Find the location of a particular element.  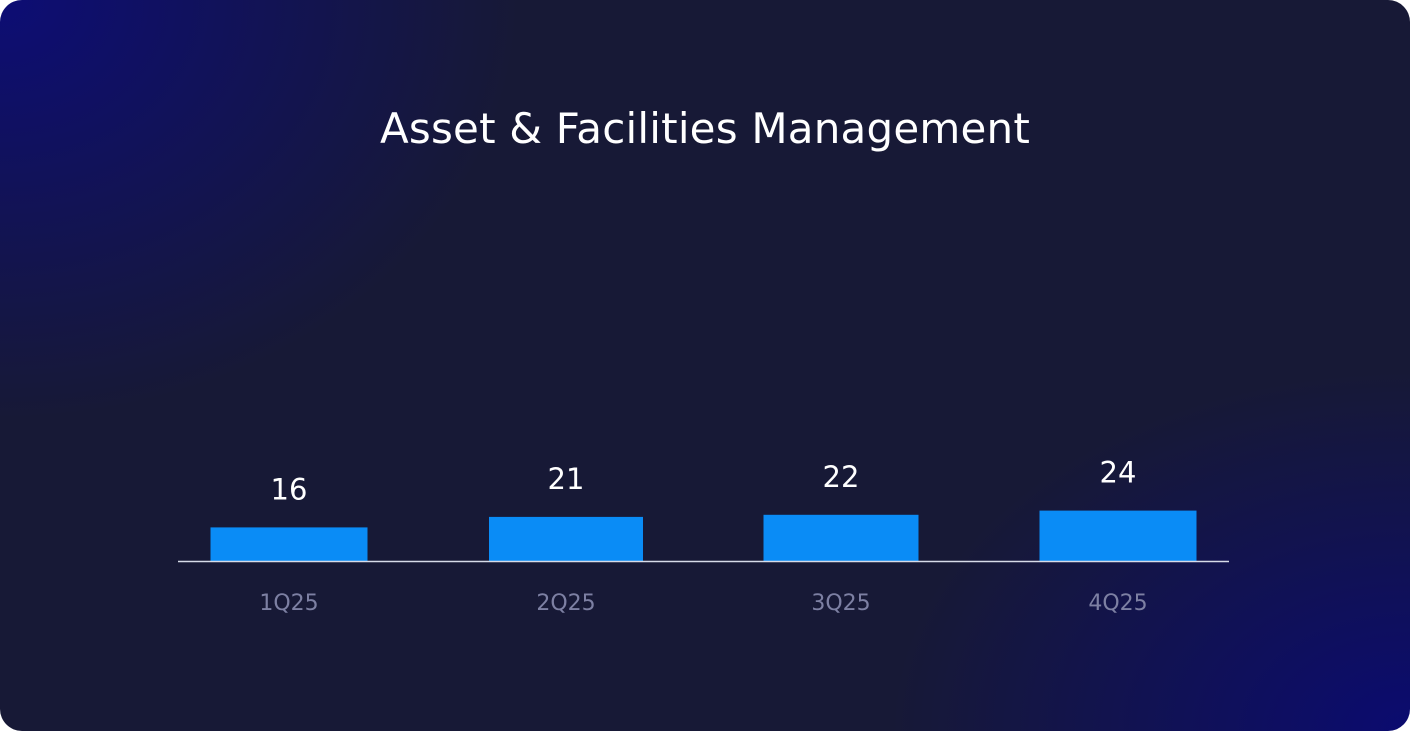

bar-1Q25 is located at coordinates (289, 544).